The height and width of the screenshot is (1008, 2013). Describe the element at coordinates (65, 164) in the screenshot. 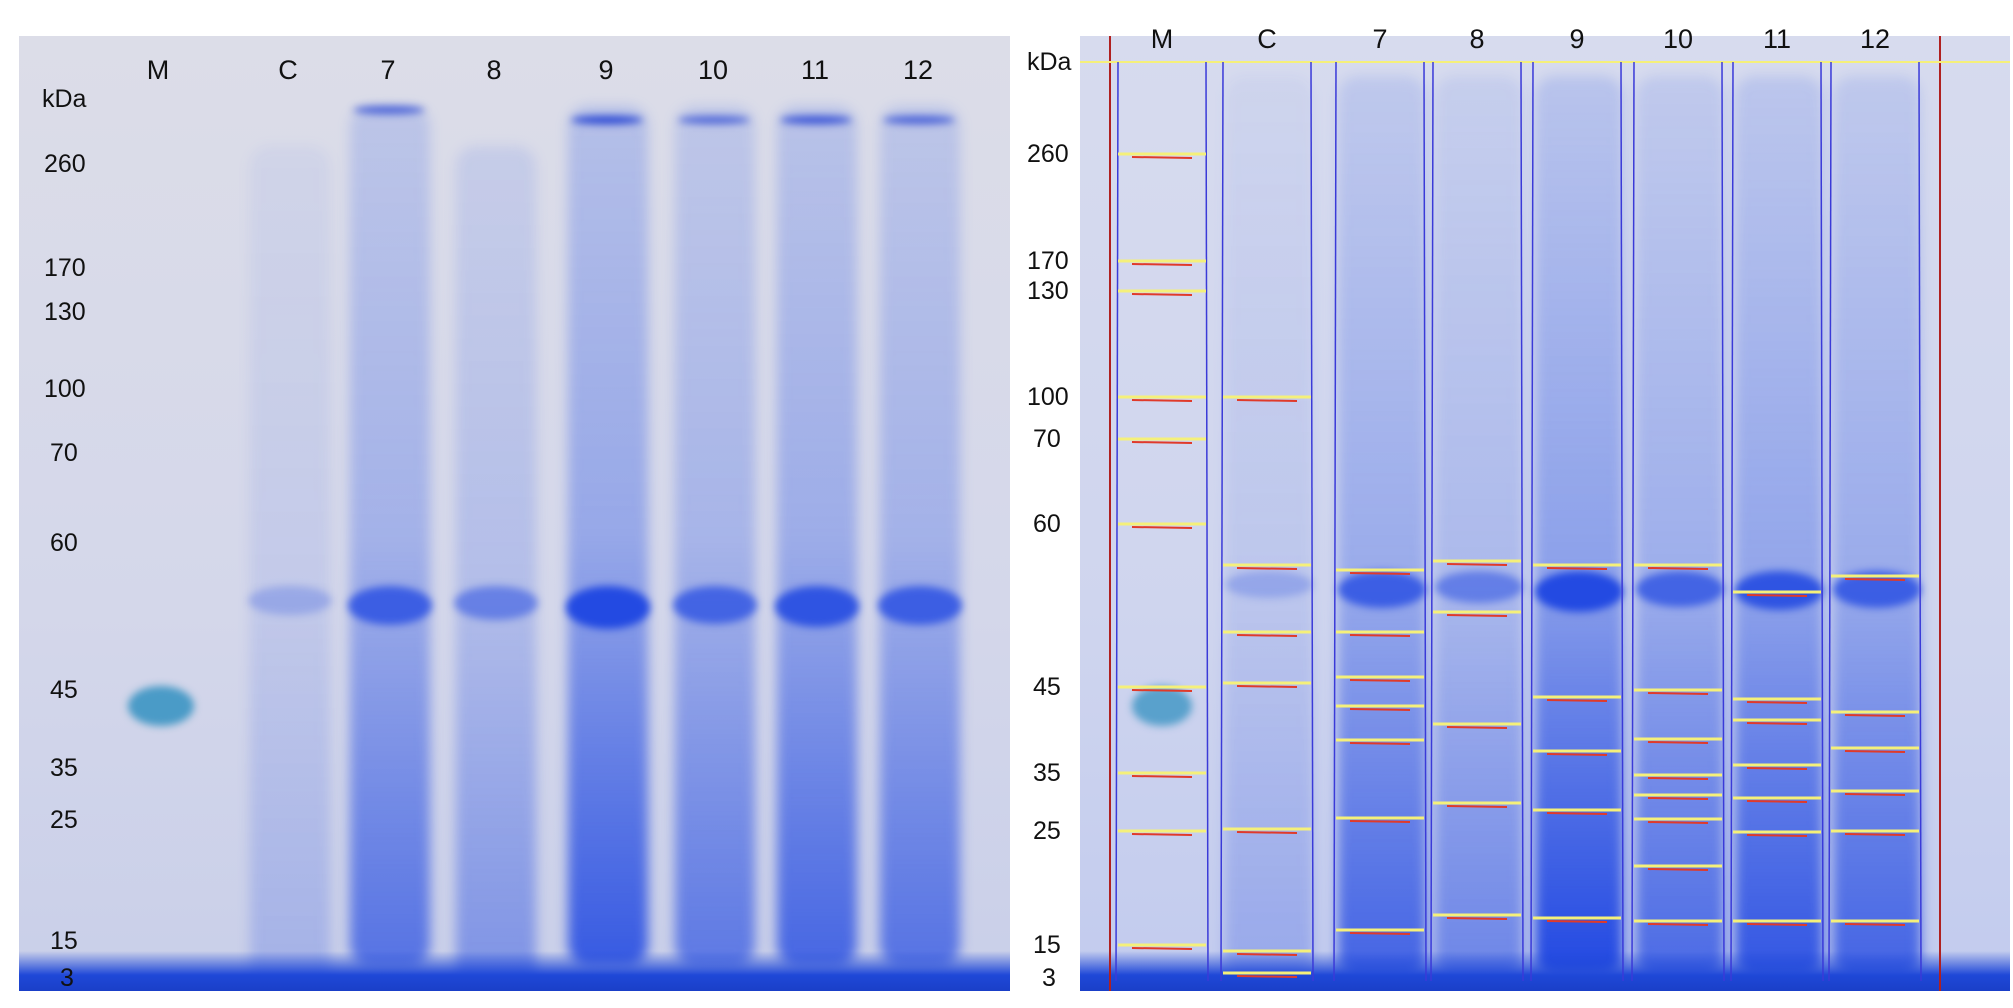

I see `mw-marker-left: 260` at that location.